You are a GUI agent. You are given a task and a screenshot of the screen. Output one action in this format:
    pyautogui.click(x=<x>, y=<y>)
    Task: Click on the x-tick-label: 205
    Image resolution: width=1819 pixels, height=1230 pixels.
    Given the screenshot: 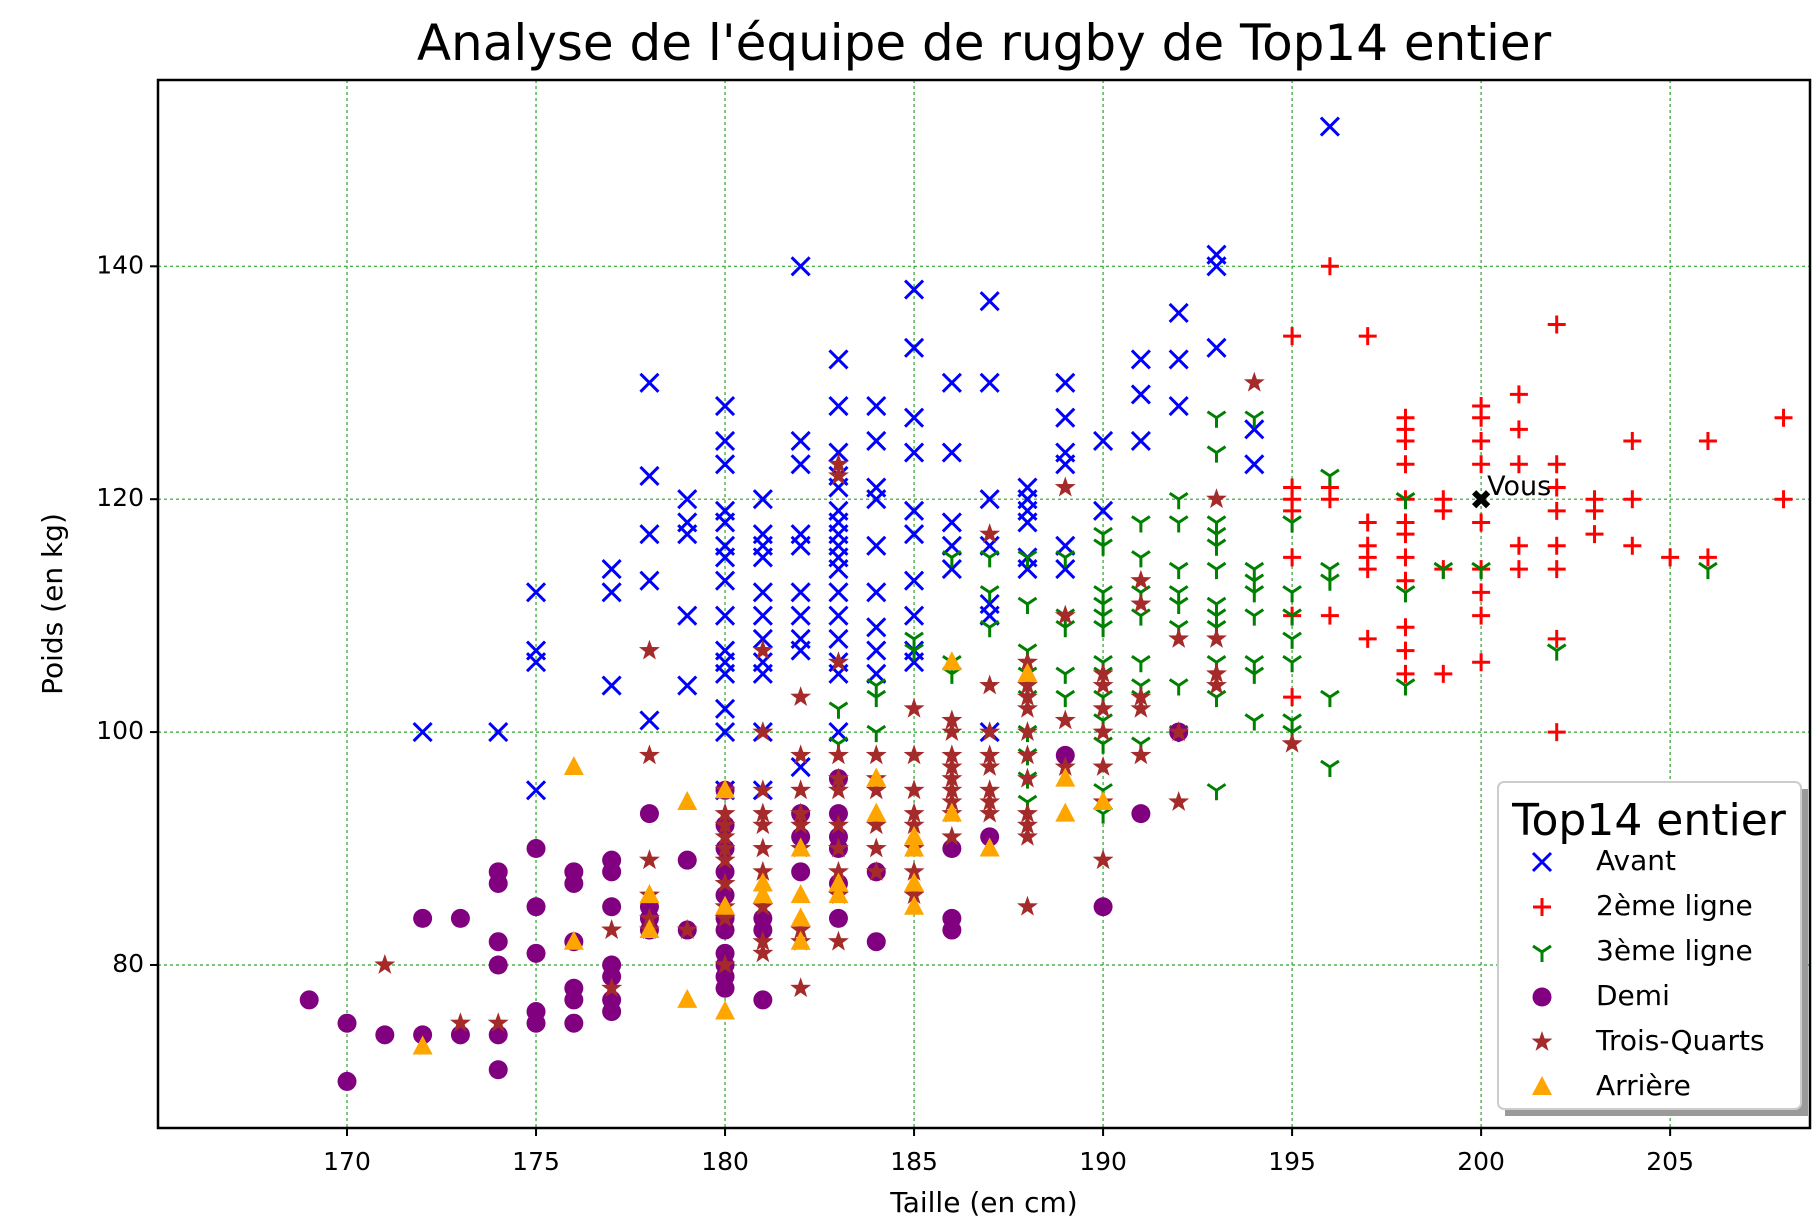 What is the action you would take?
    pyautogui.click(x=1670, y=1161)
    